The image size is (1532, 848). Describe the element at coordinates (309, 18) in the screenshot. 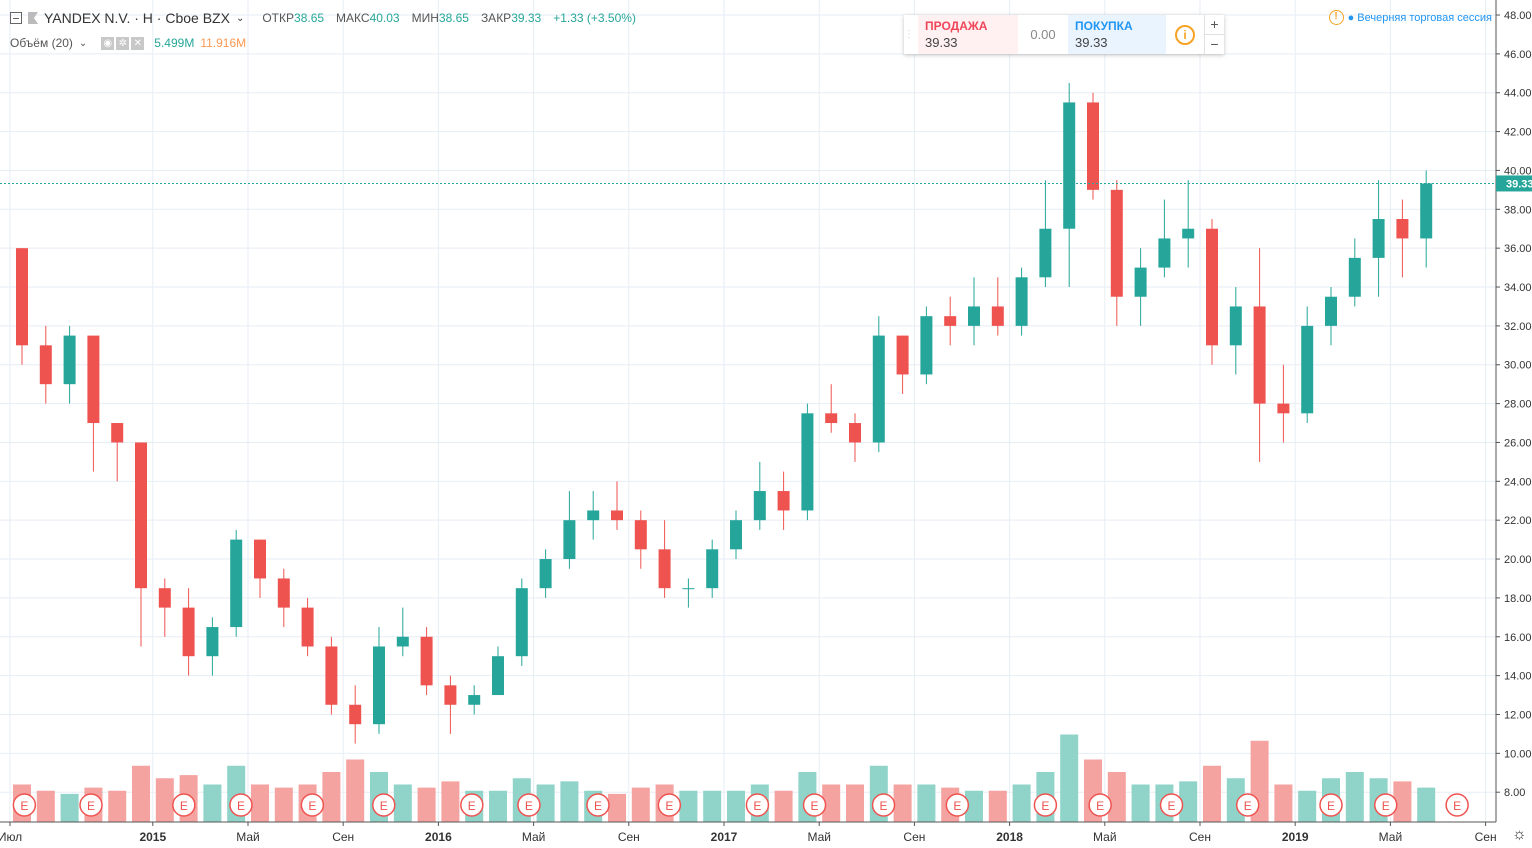

I see `open-value: 38.65` at that location.